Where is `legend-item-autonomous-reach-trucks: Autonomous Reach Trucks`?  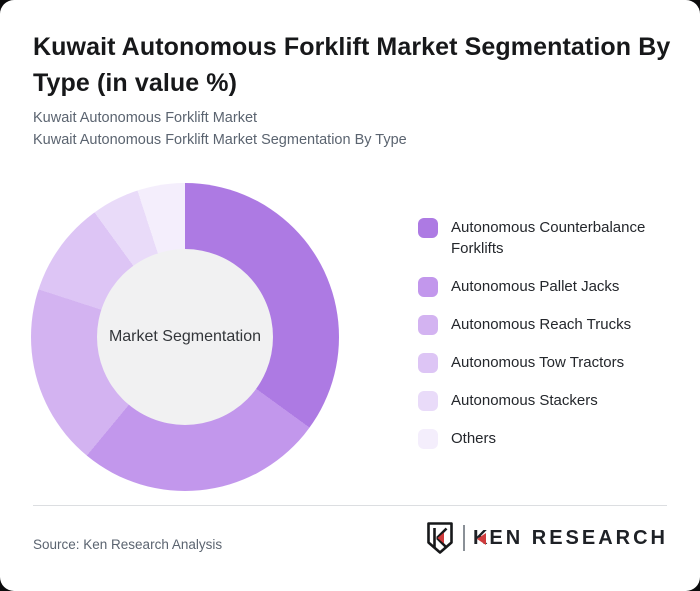
legend-item-autonomous-reach-trucks: Autonomous Reach Trucks is located at coordinates (549, 324).